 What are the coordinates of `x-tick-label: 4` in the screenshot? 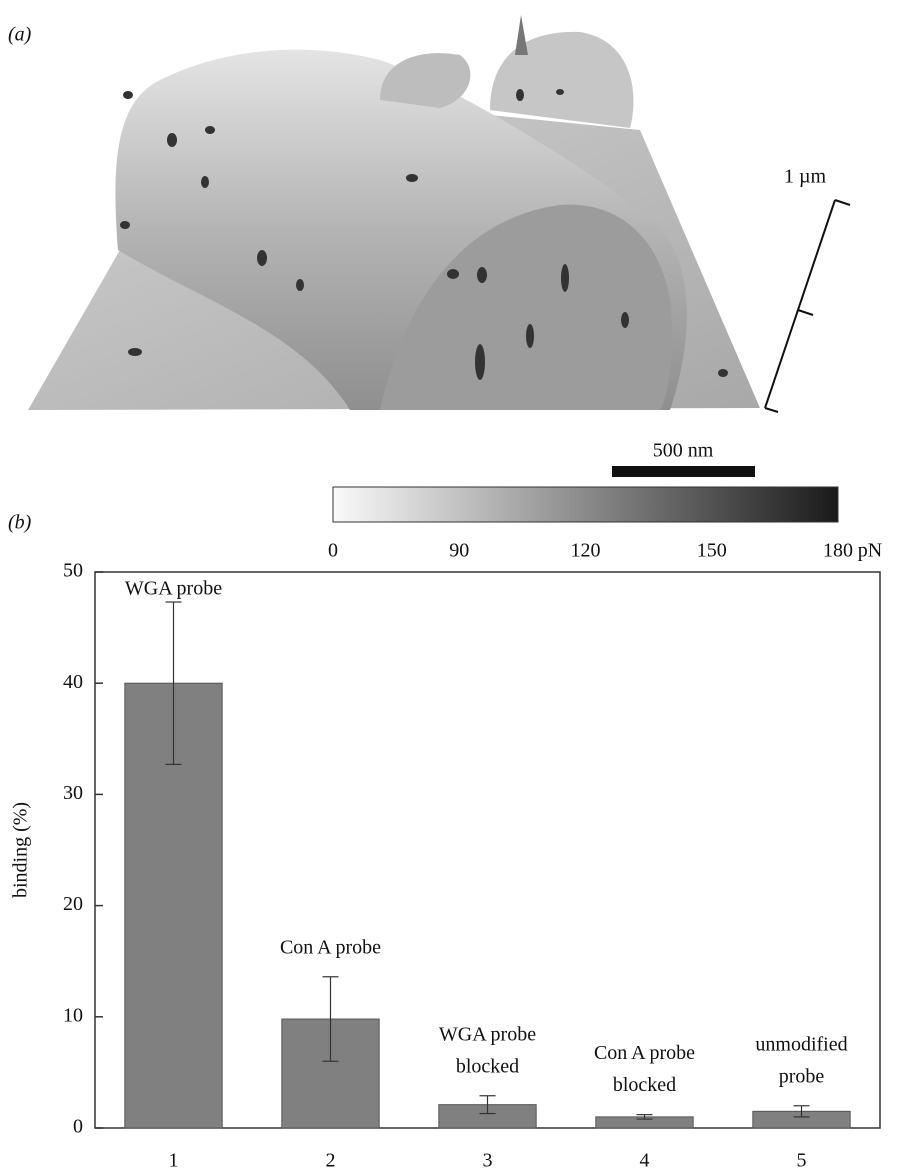 It's located at (645, 1161).